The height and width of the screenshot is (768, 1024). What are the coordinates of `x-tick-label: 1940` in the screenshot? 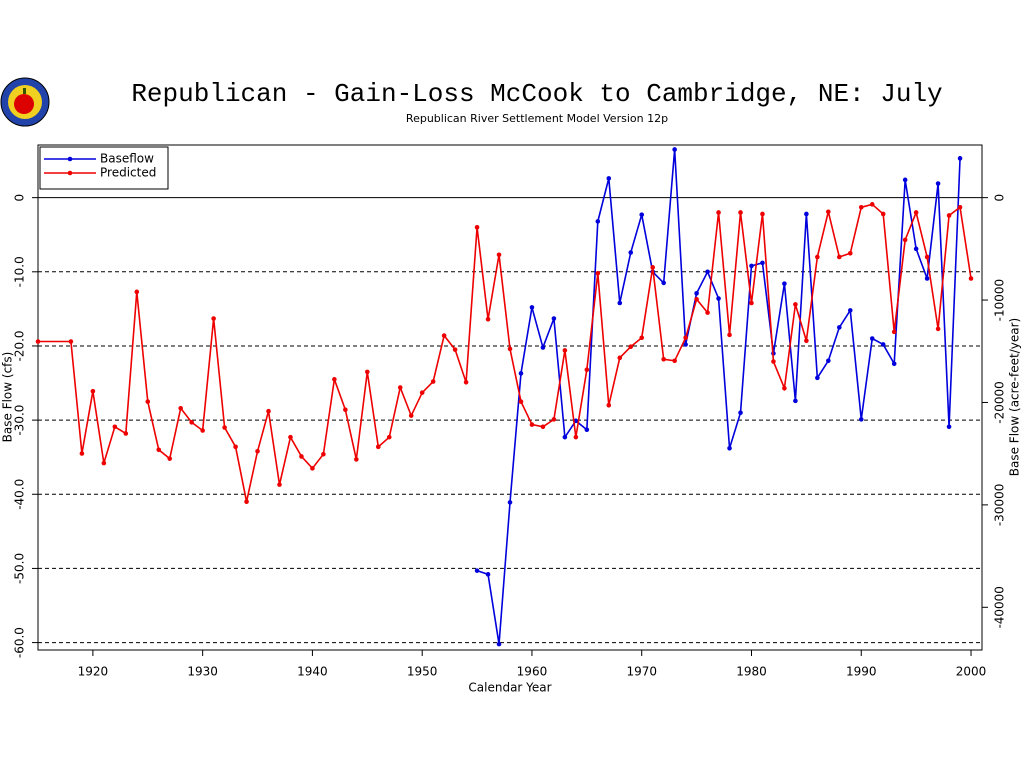 It's located at (312, 672).